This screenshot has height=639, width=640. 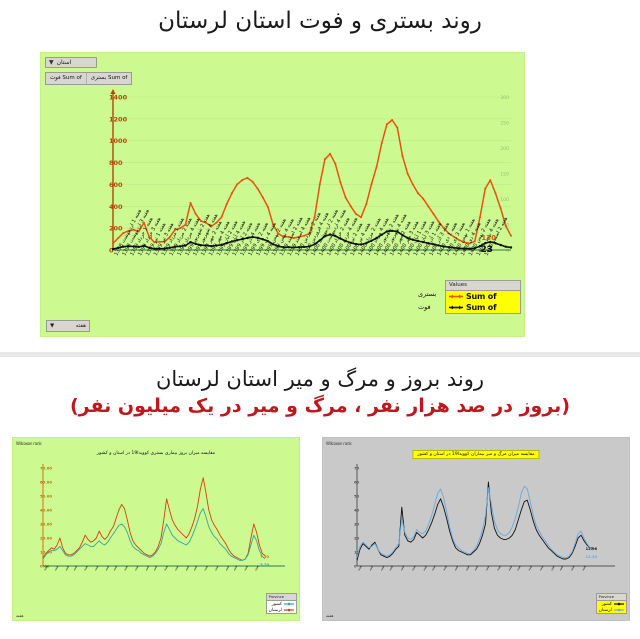 I want to click on legend-text-hospitalized: Sum of, so click(x=481, y=296).